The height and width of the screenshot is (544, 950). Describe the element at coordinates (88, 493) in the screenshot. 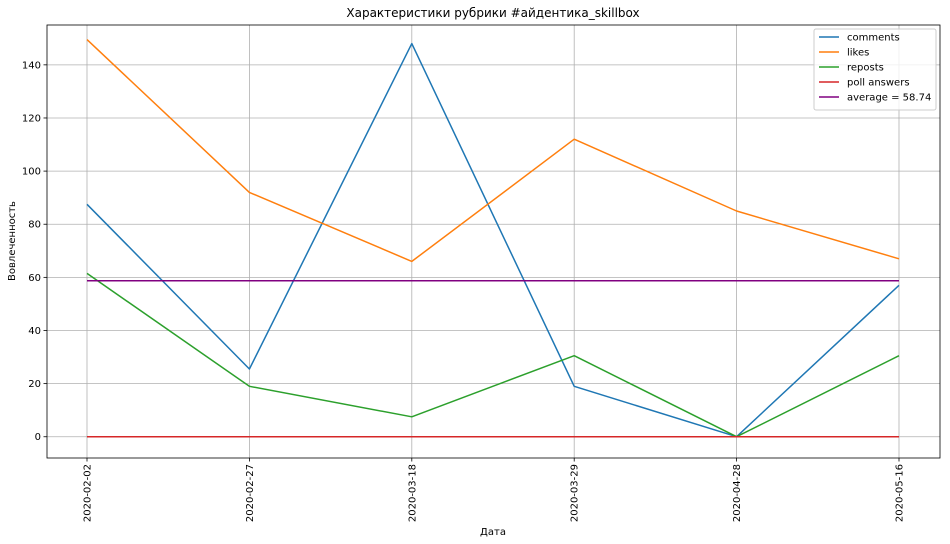

I see `x-tick-label: 2020-02-02` at that location.